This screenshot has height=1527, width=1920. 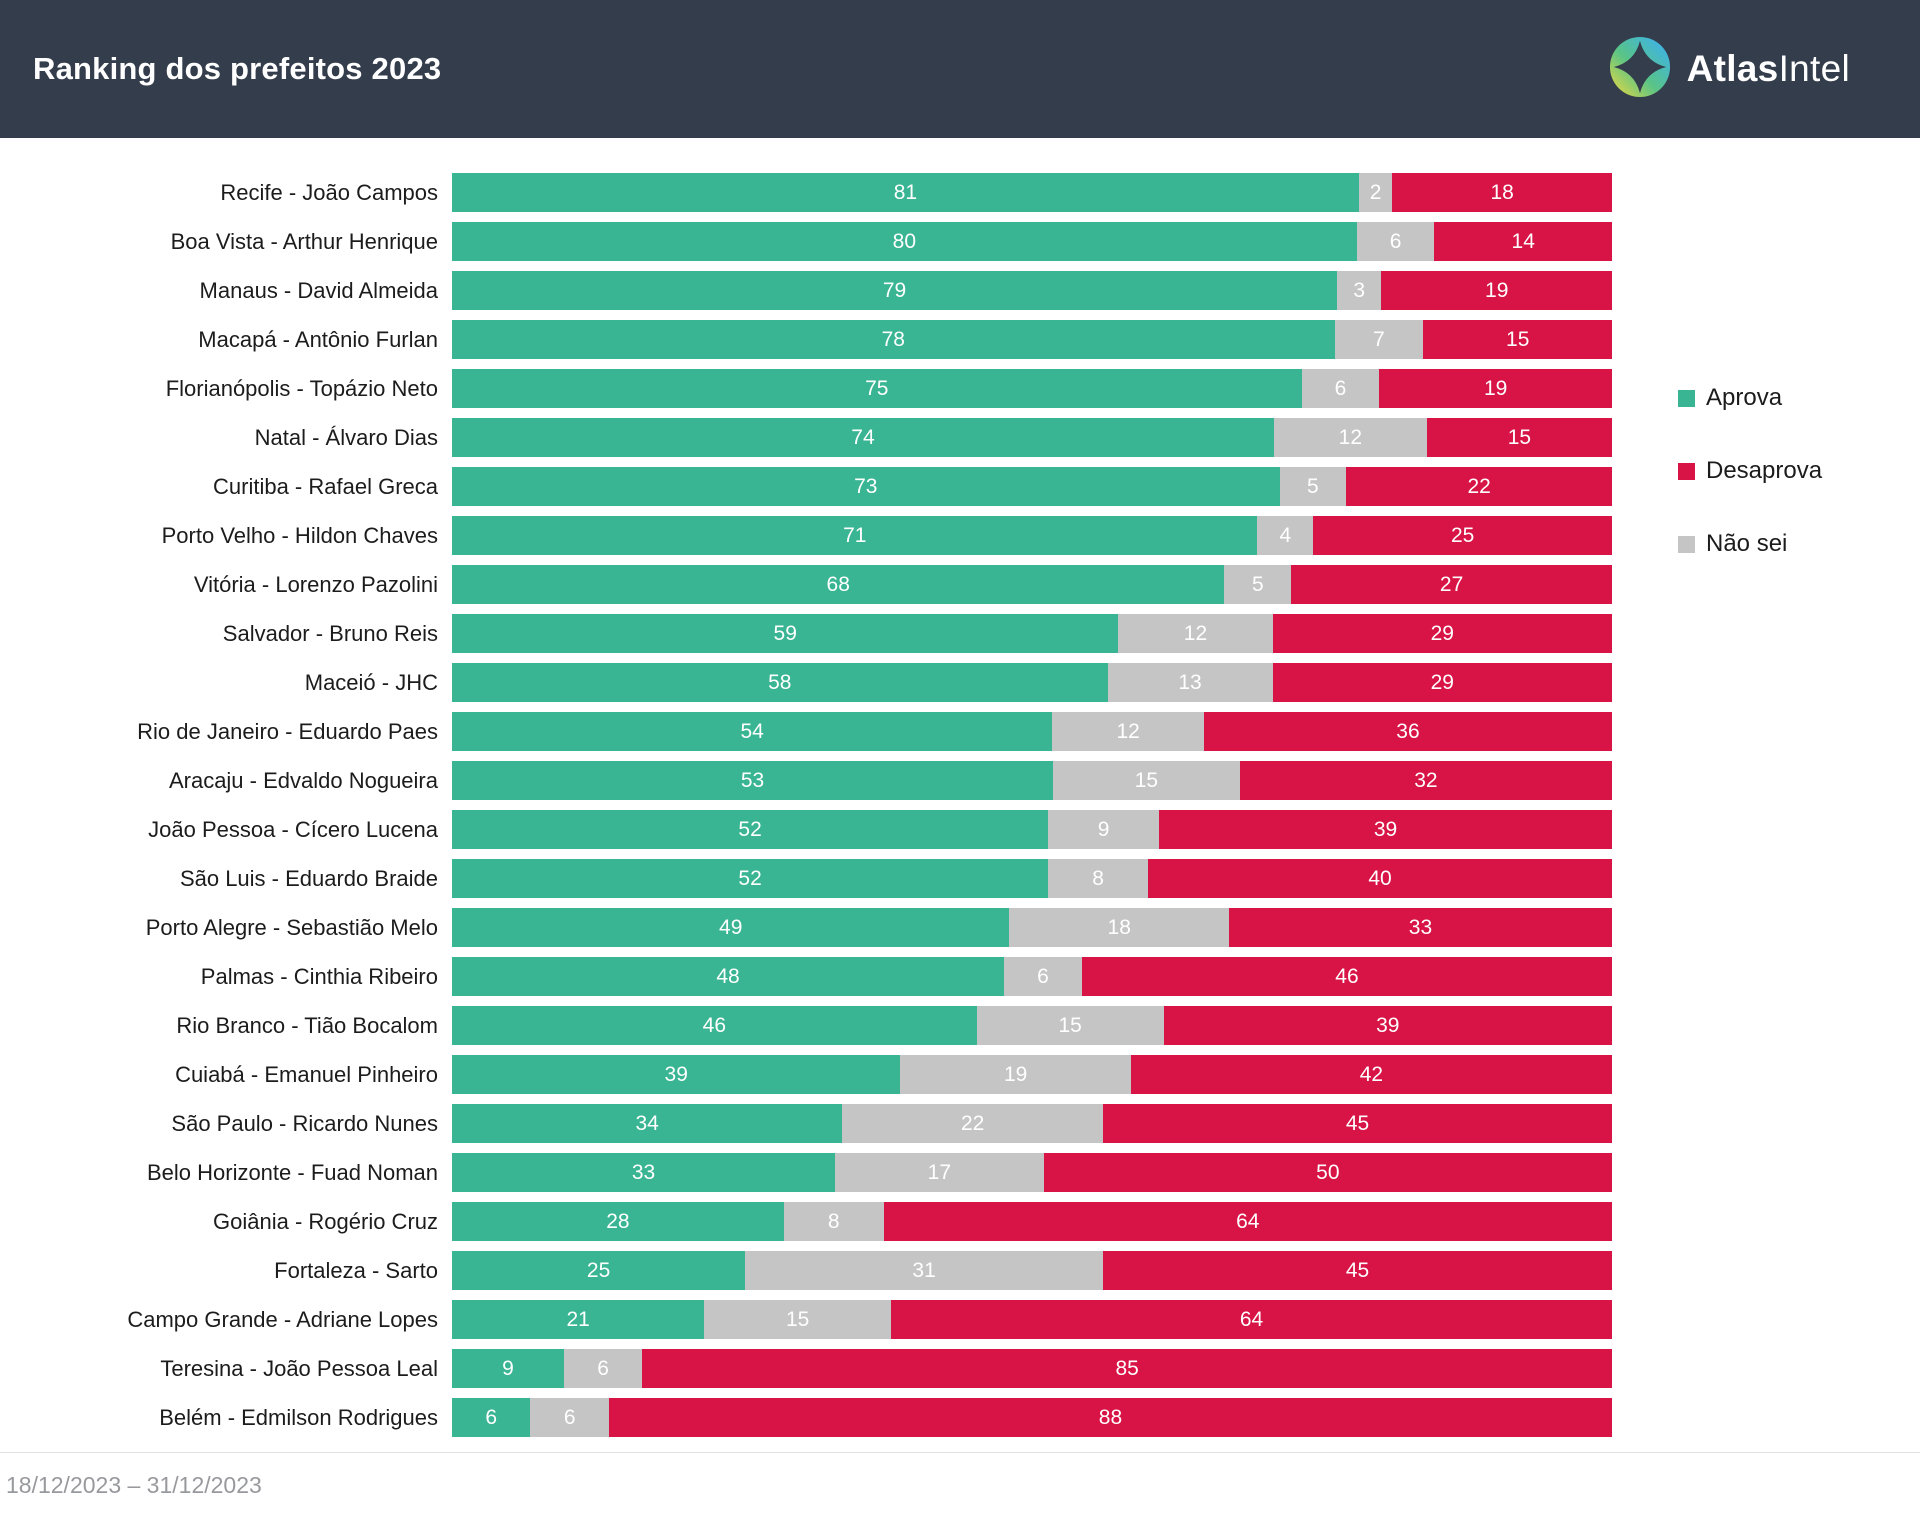 What do you see at coordinates (1750, 471) in the screenshot?
I see `legend-item-desaprova: Desaprova` at bounding box center [1750, 471].